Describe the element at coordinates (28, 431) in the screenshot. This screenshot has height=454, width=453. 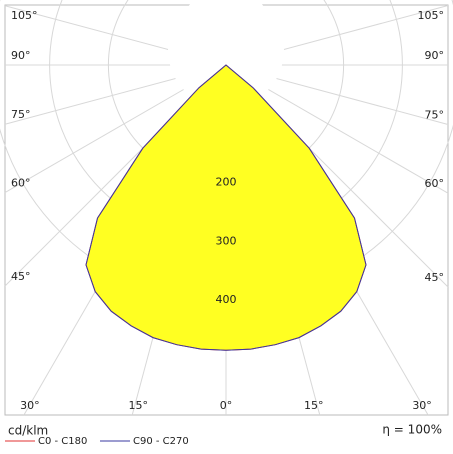
I see `unit-label: cd/klm` at that location.